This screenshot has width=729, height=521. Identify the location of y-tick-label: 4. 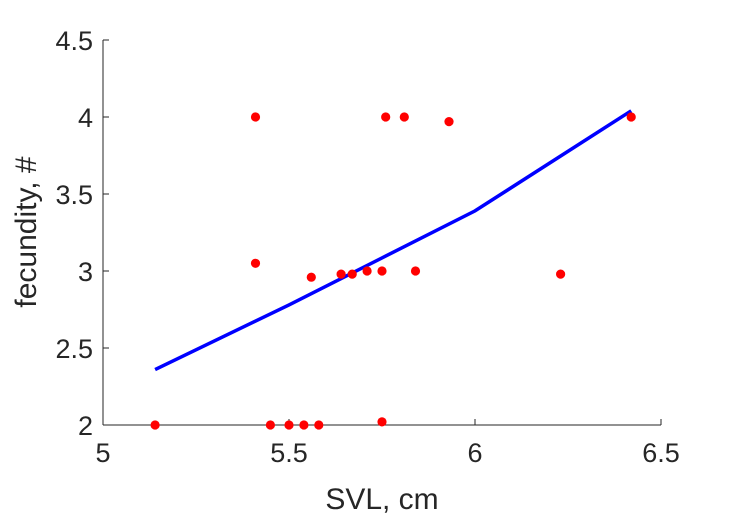
(85, 118).